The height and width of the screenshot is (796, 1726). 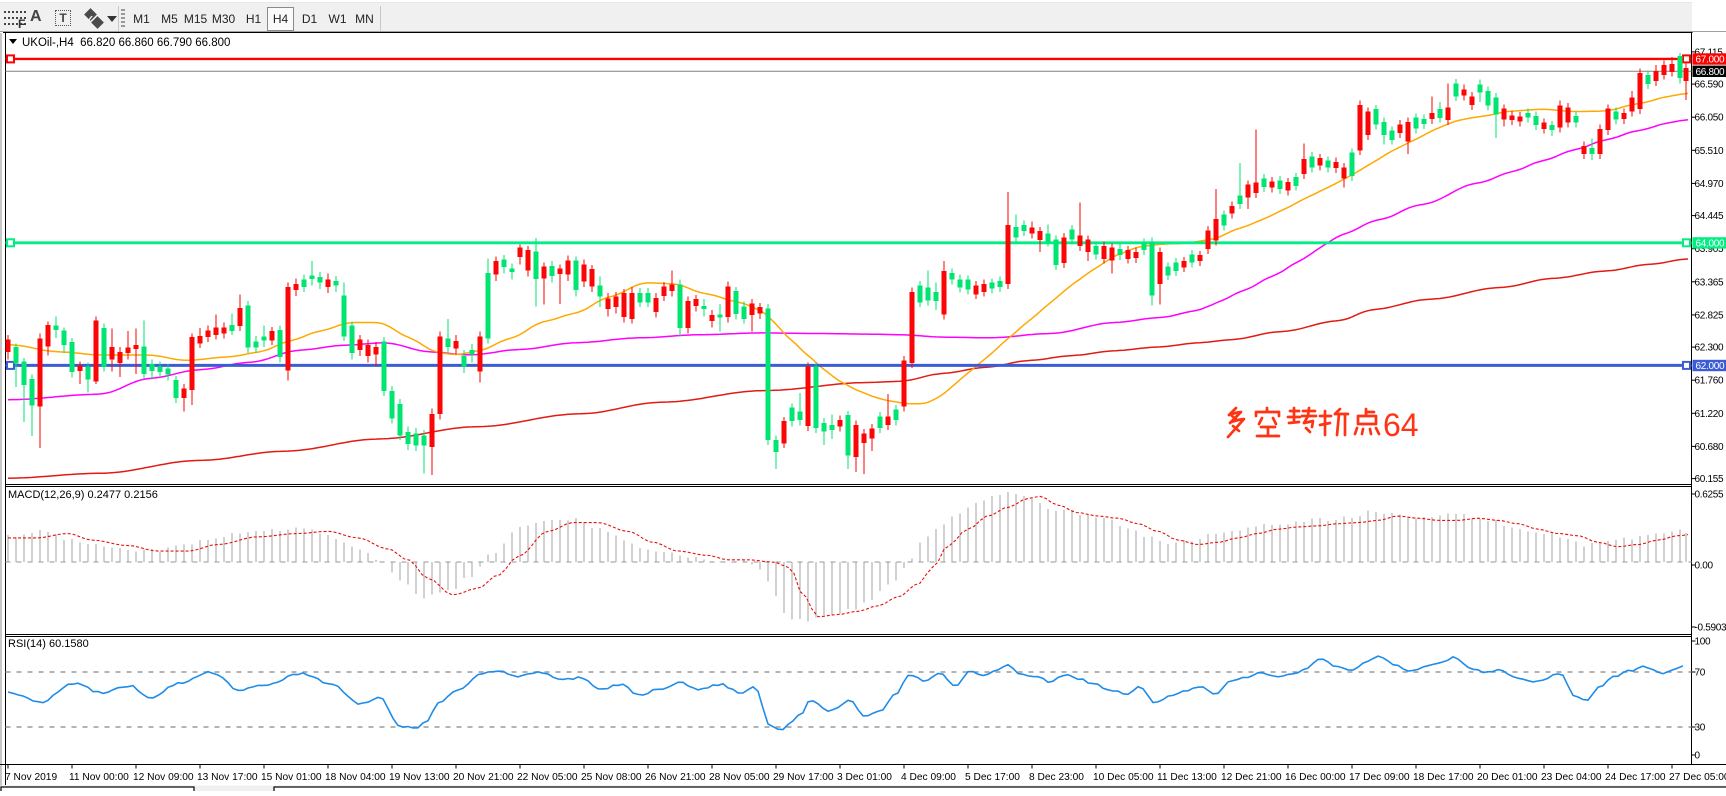 What do you see at coordinates (1710, 216) in the screenshot?
I see `svg-text: 64.445` at bounding box center [1710, 216].